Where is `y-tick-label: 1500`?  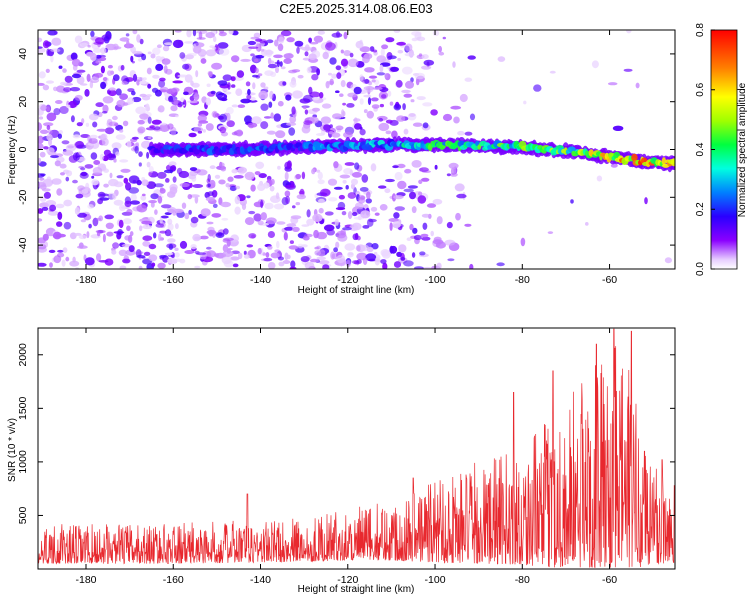 y-tick-label: 1500 is located at coordinates (23, 408).